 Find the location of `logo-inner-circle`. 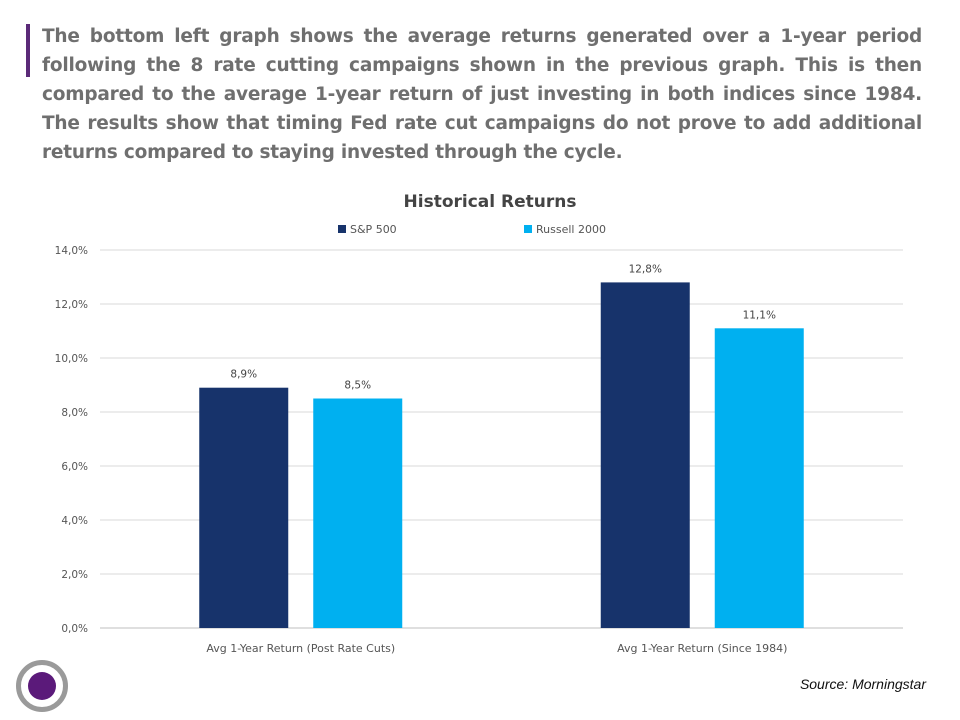

logo-inner-circle is located at coordinates (42, 686).